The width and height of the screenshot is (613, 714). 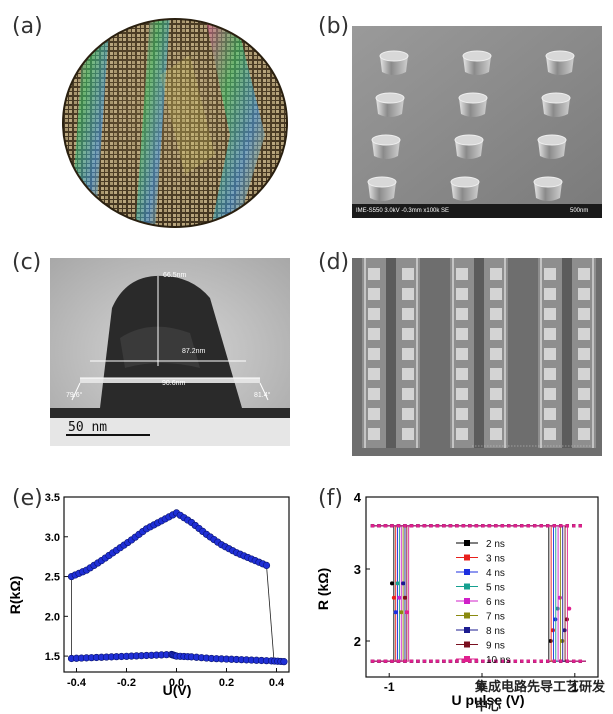 I want to click on chart-e-xtick-label: 0.2, so click(x=226, y=683).